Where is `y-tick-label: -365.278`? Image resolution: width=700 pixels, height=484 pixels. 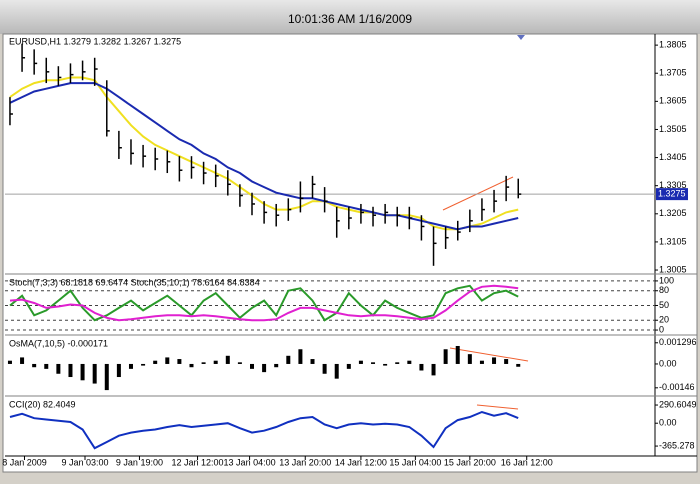
y-tick-label: -365.278 is located at coordinates (677, 445).